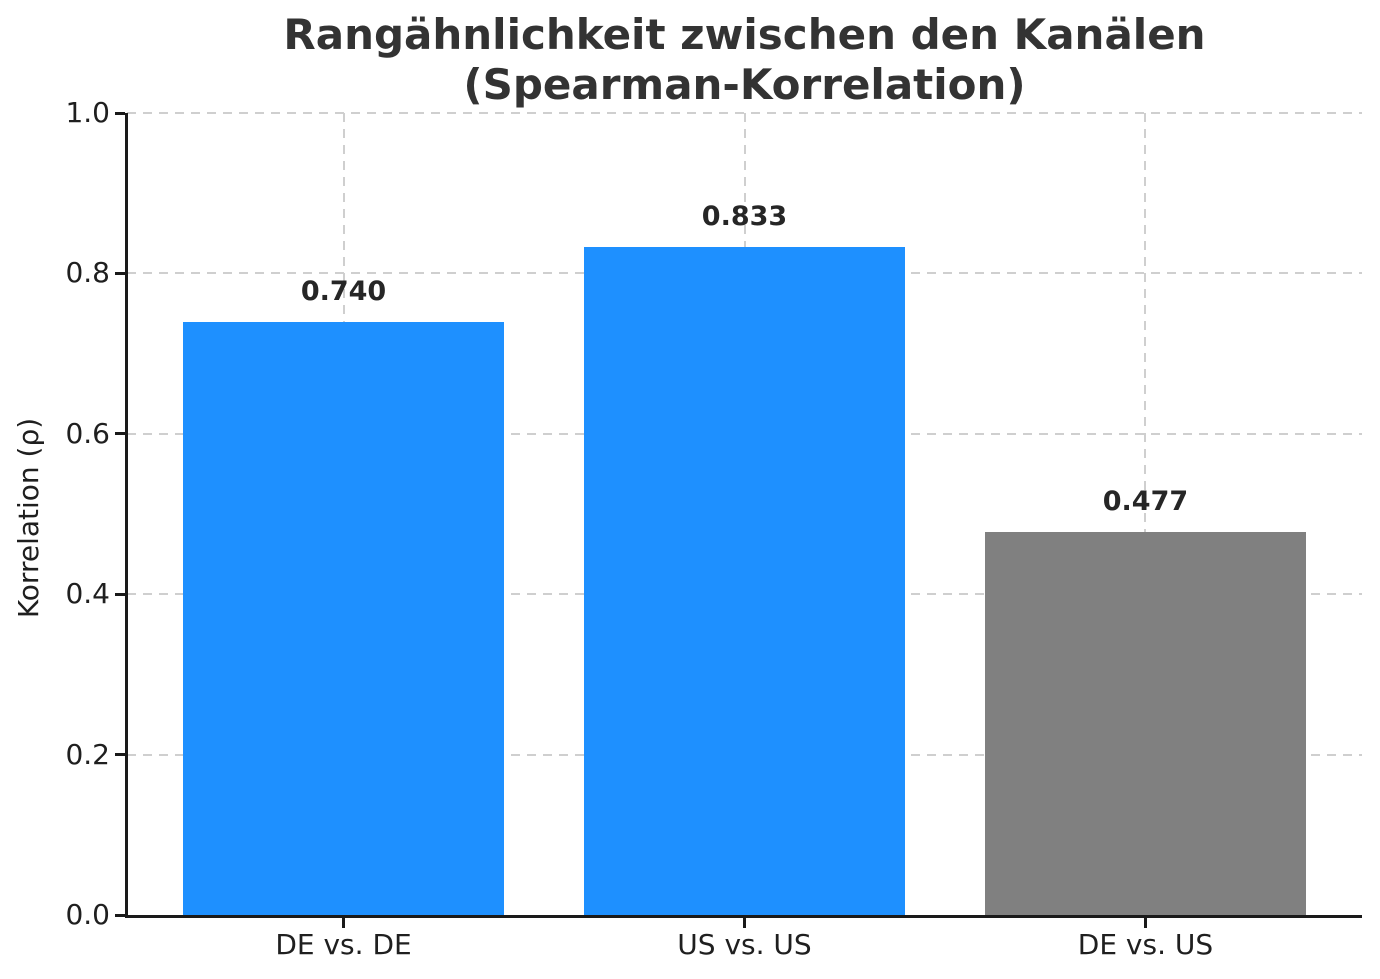  Describe the element at coordinates (1145, 514) in the screenshot. I see `gridline-vertical` at that location.